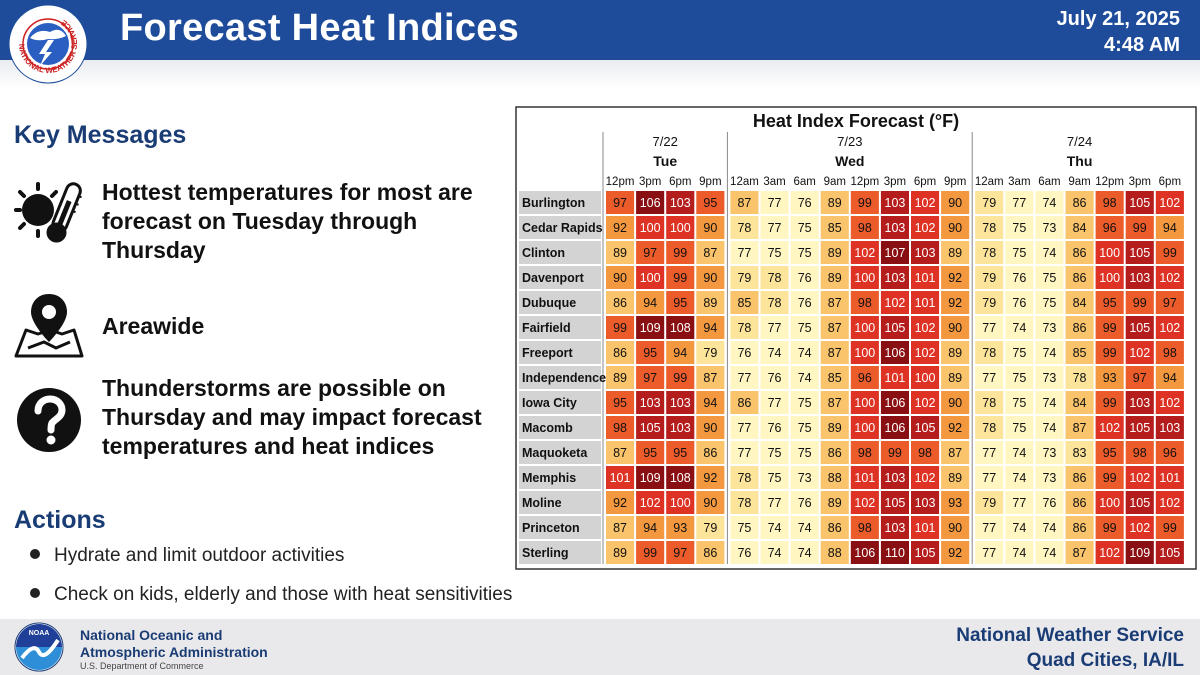 The image size is (1200, 675). I want to click on heat-value: 96, so click(865, 378).